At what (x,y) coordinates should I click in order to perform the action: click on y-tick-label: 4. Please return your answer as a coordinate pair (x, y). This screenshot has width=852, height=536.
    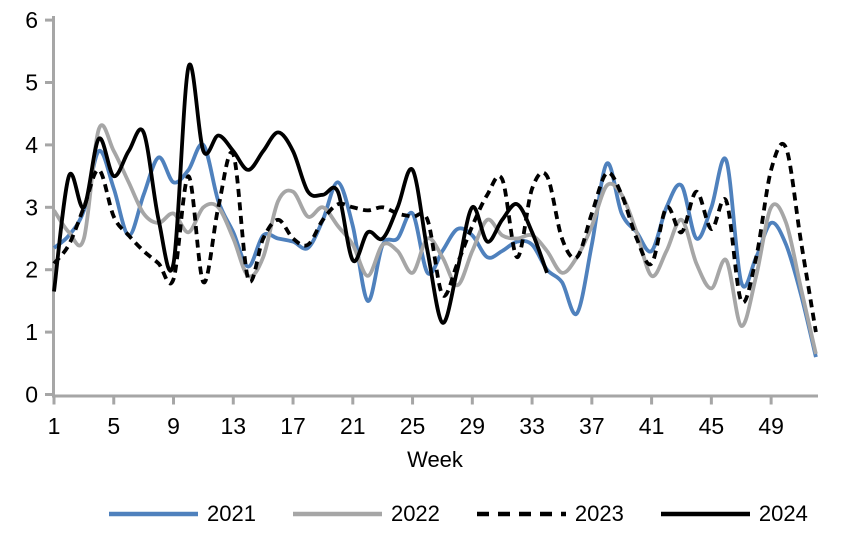
    Looking at the image, I should click on (31, 145).